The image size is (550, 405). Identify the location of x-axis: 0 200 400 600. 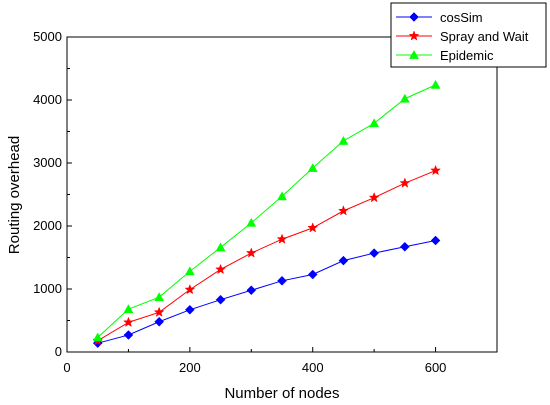
(254, 361).